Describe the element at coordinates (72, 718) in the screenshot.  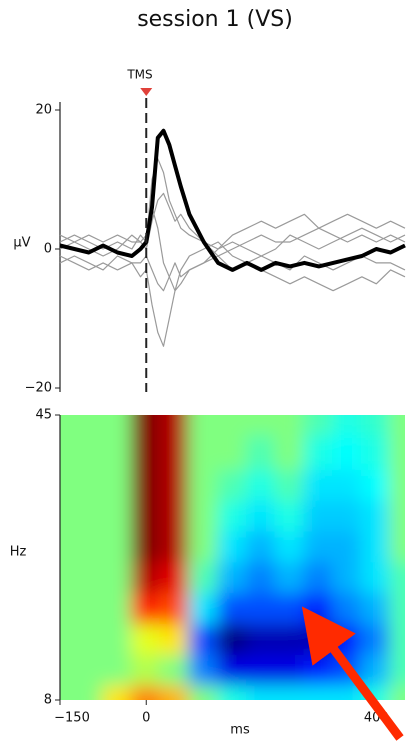
I see `x-tick-label: −150` at that location.